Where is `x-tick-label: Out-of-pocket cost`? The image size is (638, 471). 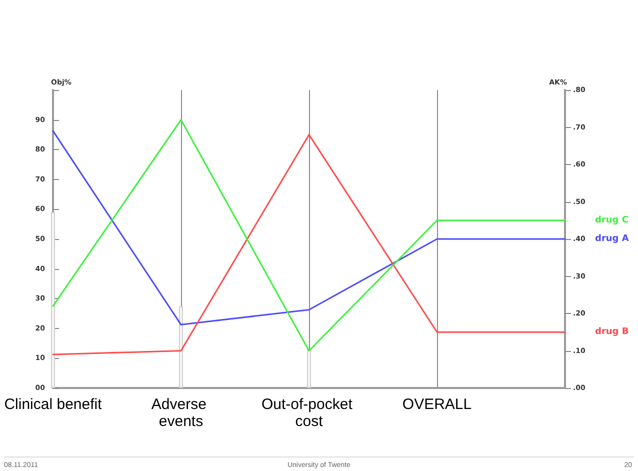
x-tick-label: Out-of-pocket cost is located at coordinates (309, 413).